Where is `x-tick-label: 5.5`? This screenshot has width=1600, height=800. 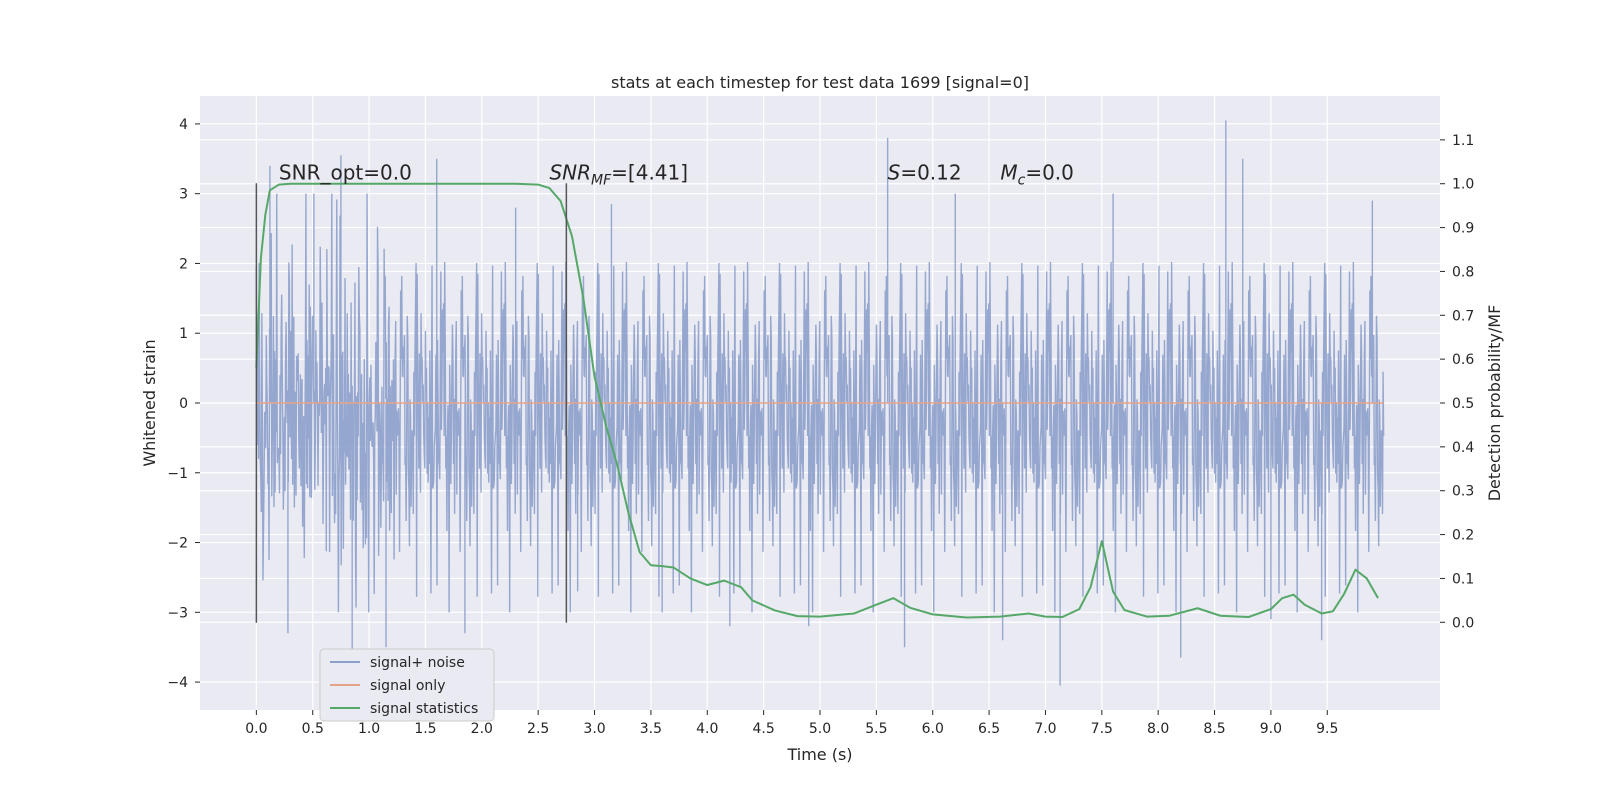
x-tick-label: 5.5 is located at coordinates (876, 729).